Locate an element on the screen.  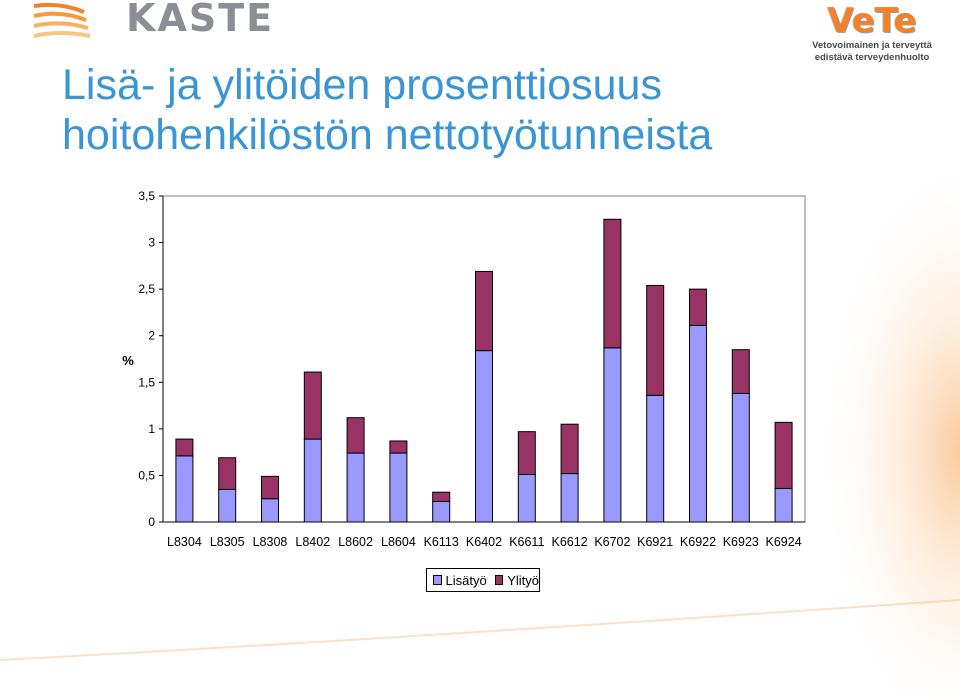
x-tick-label: L8304 is located at coordinates (184, 542).